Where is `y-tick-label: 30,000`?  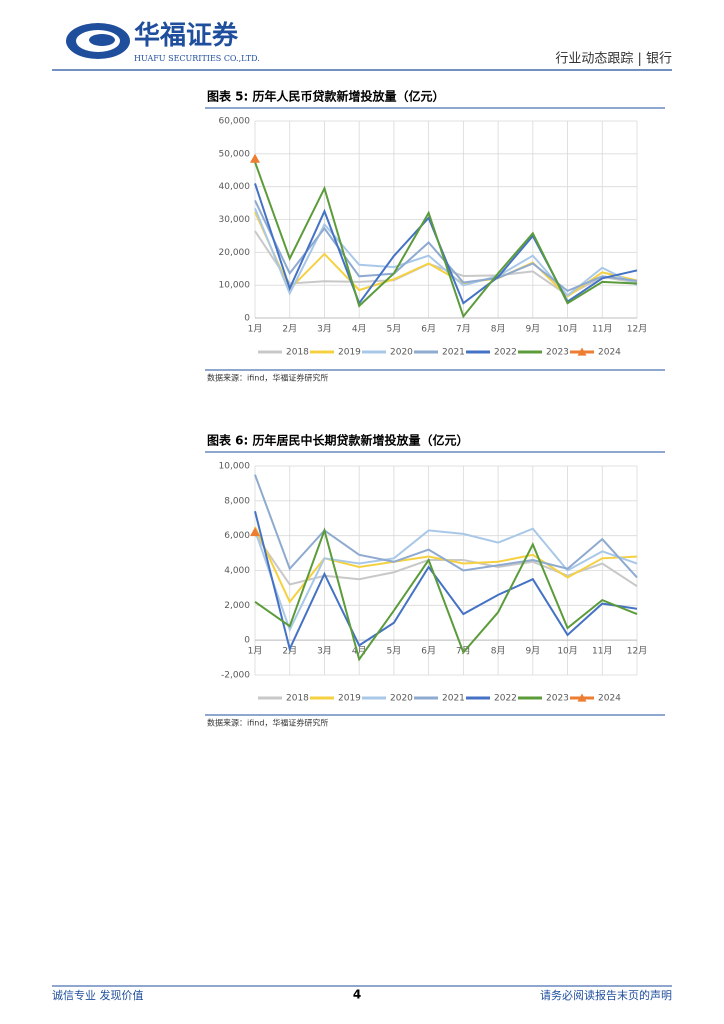 y-tick-label: 30,000 is located at coordinates (235, 220).